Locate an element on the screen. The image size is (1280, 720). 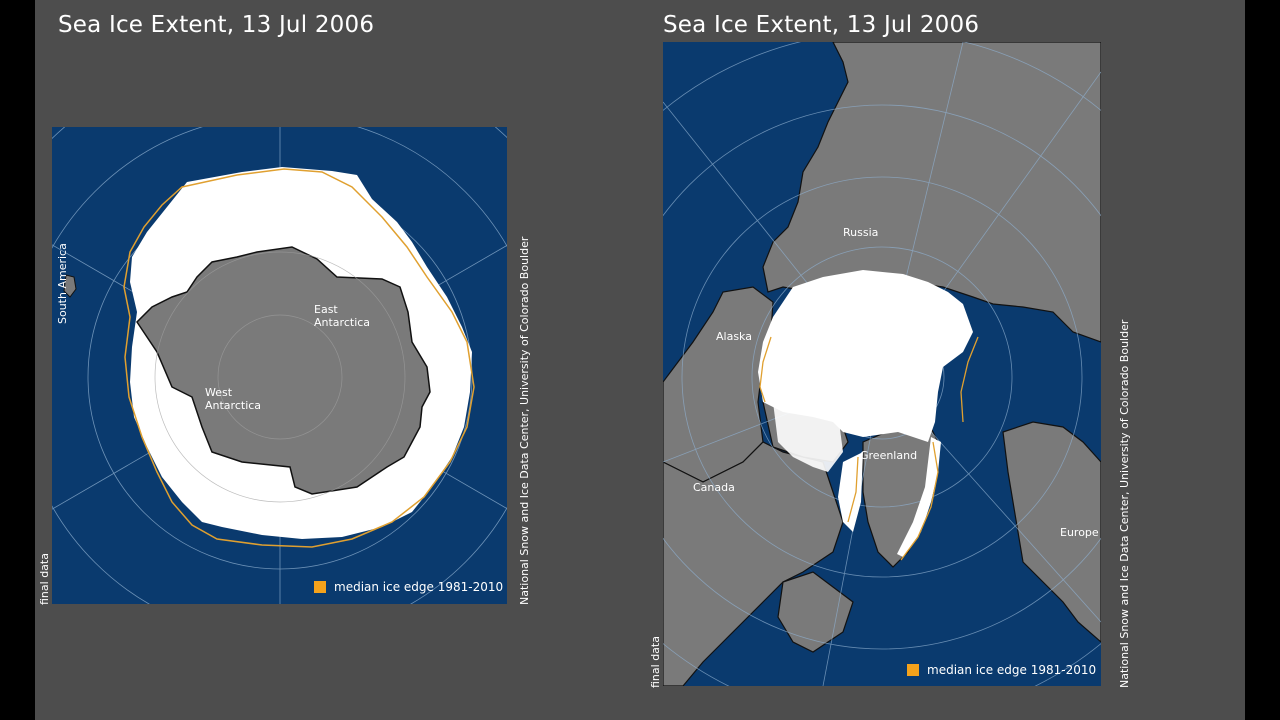
label-greenland: Greenland is located at coordinates (889, 455).